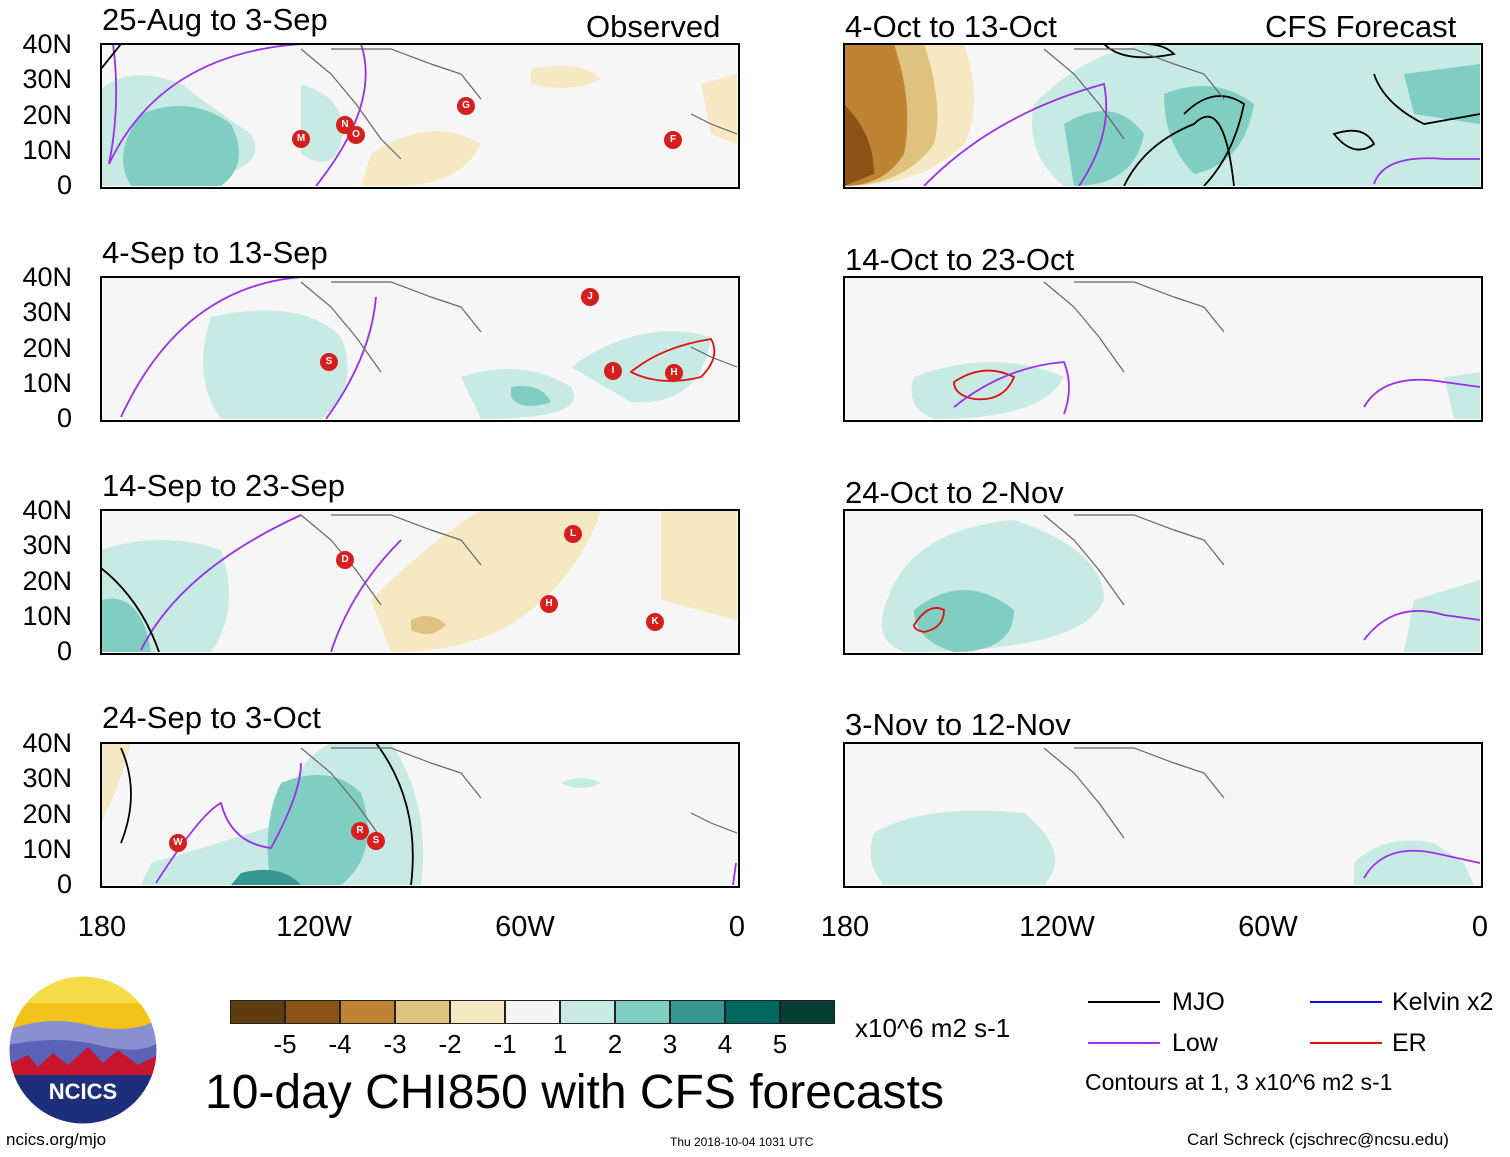 This screenshot has width=1510, height=1157. What do you see at coordinates (1198, 1002) in the screenshot?
I see `mjo-label: MJO` at bounding box center [1198, 1002].